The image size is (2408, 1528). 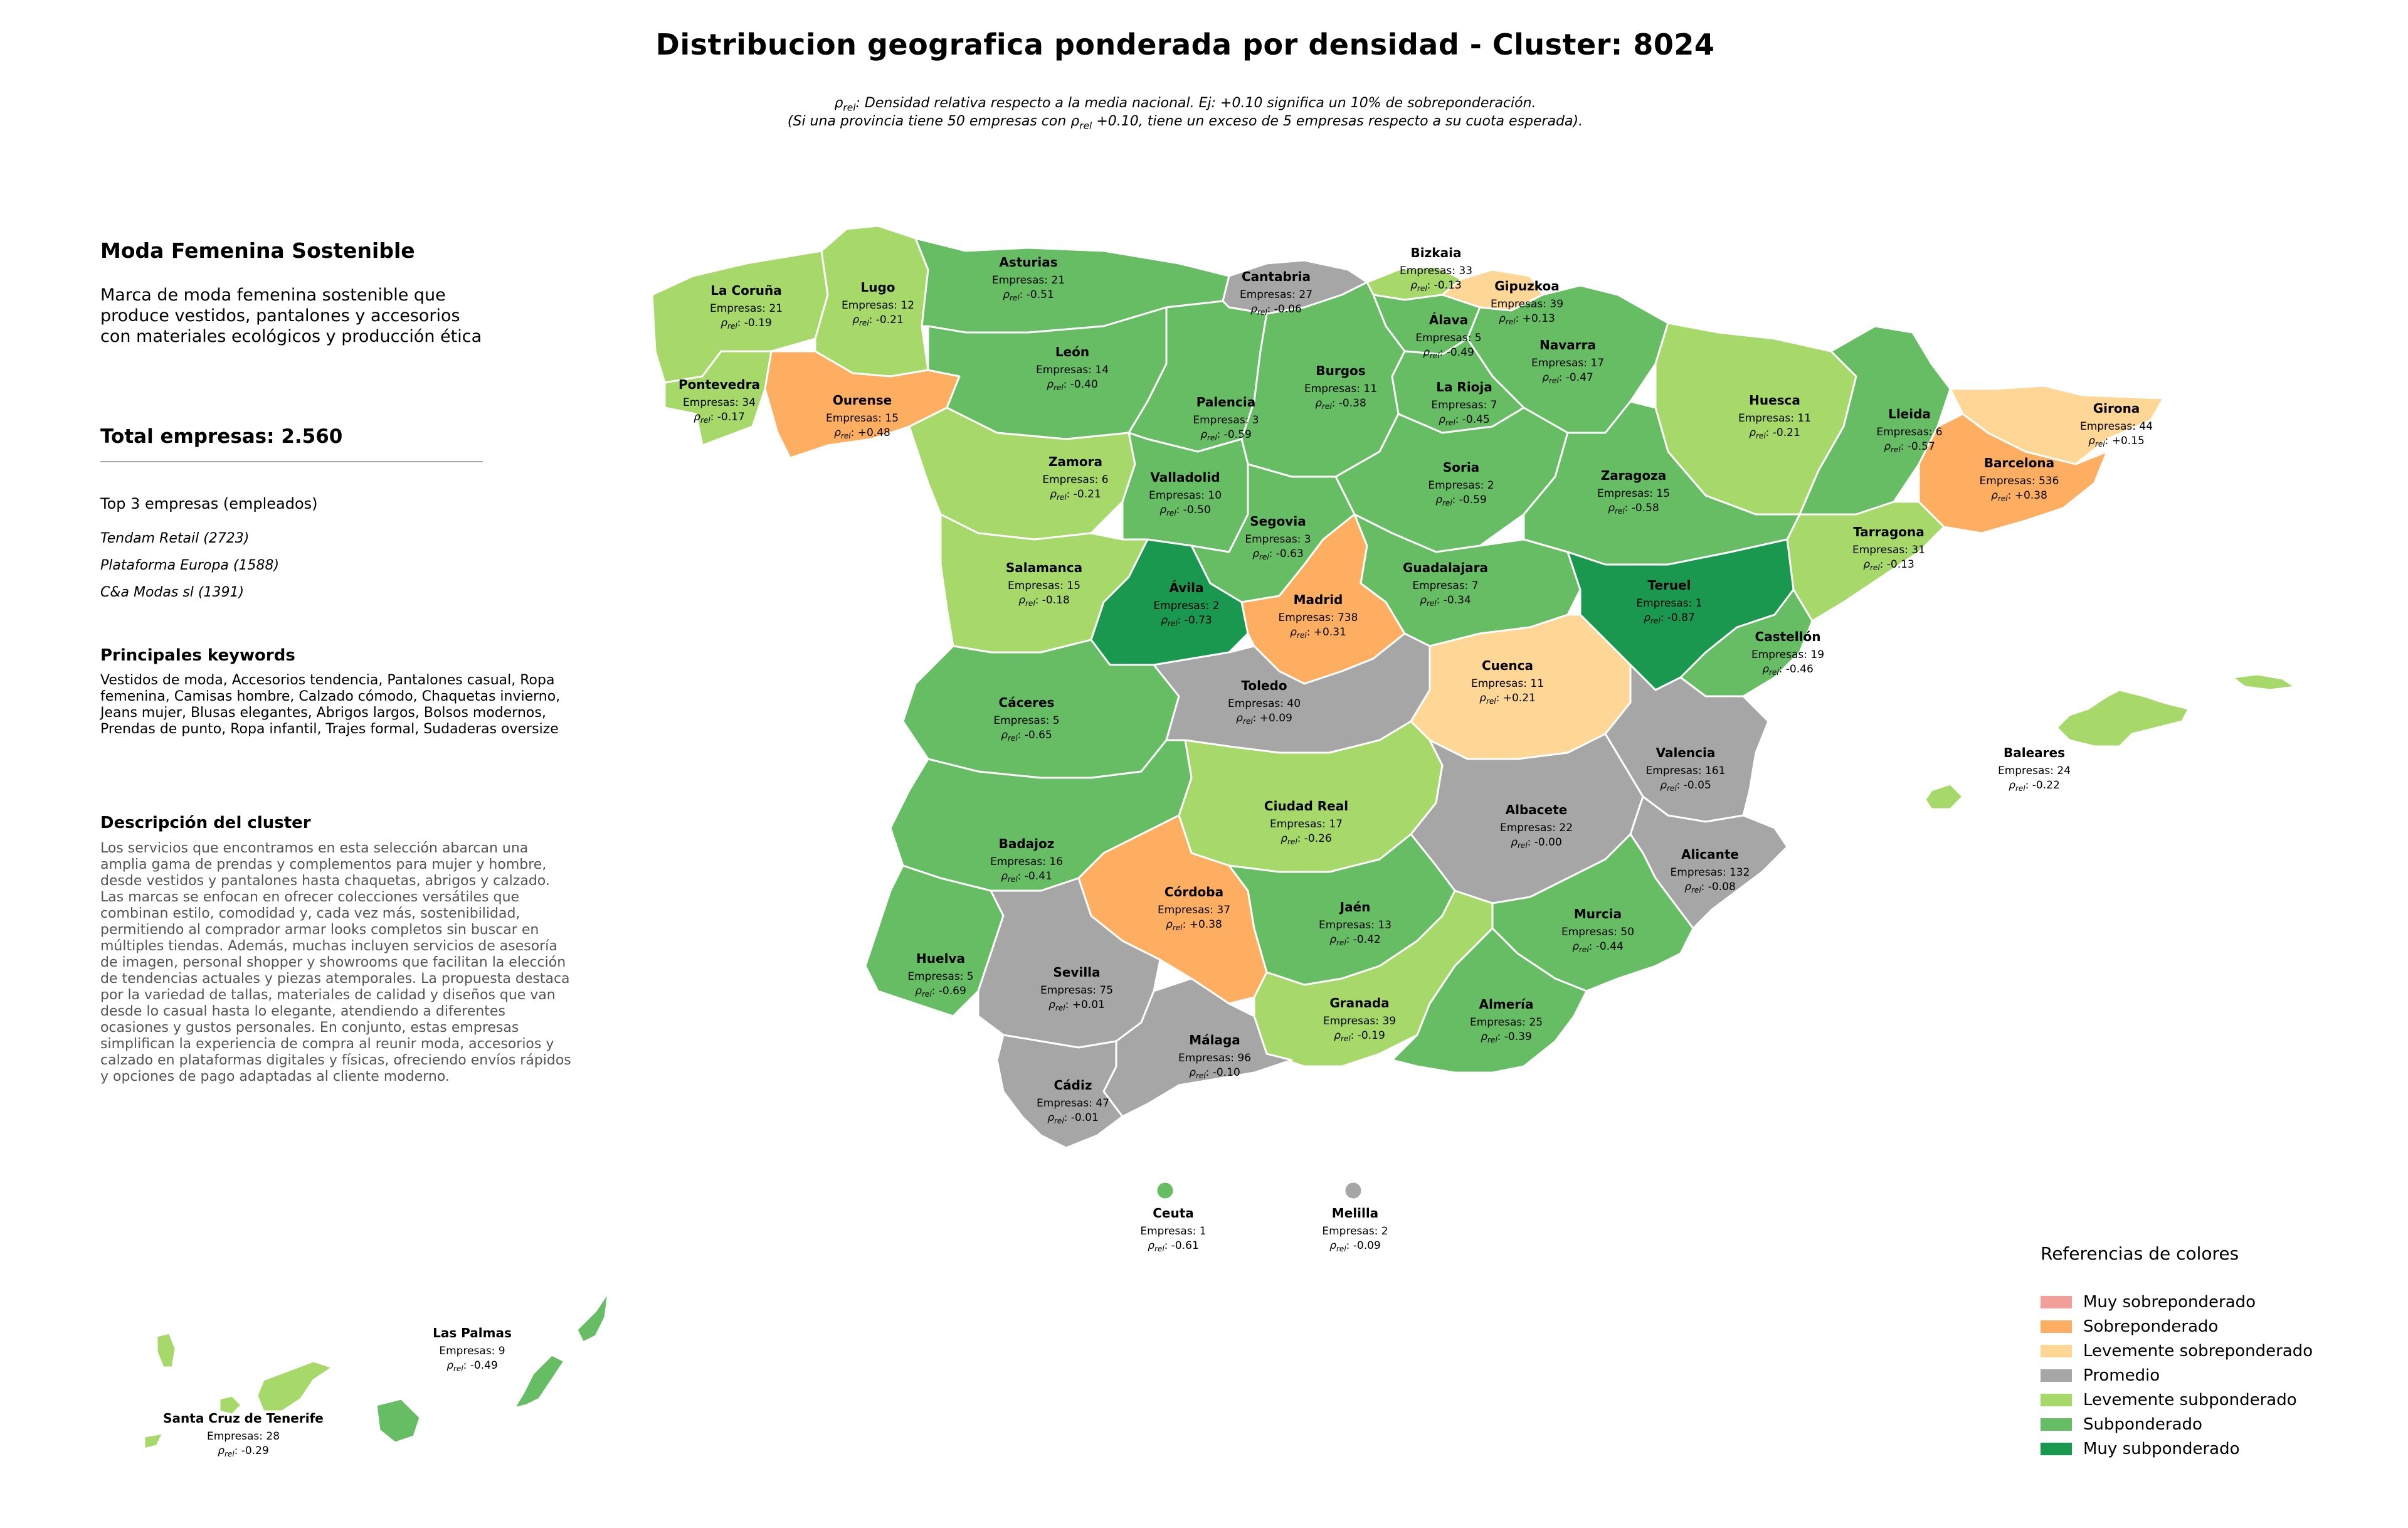 What do you see at coordinates (719, 418) in the screenshot?
I see `province-rho: ρrel: -0.17` at bounding box center [719, 418].